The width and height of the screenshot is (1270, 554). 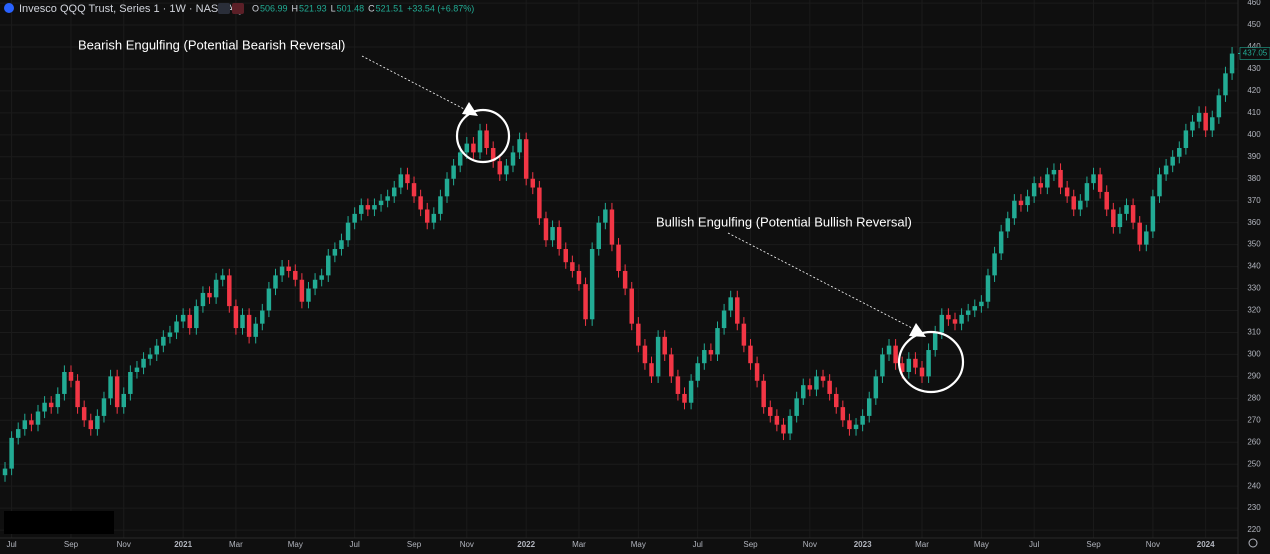 I want to click on x-tick-label: Nov, so click(x=467, y=544).